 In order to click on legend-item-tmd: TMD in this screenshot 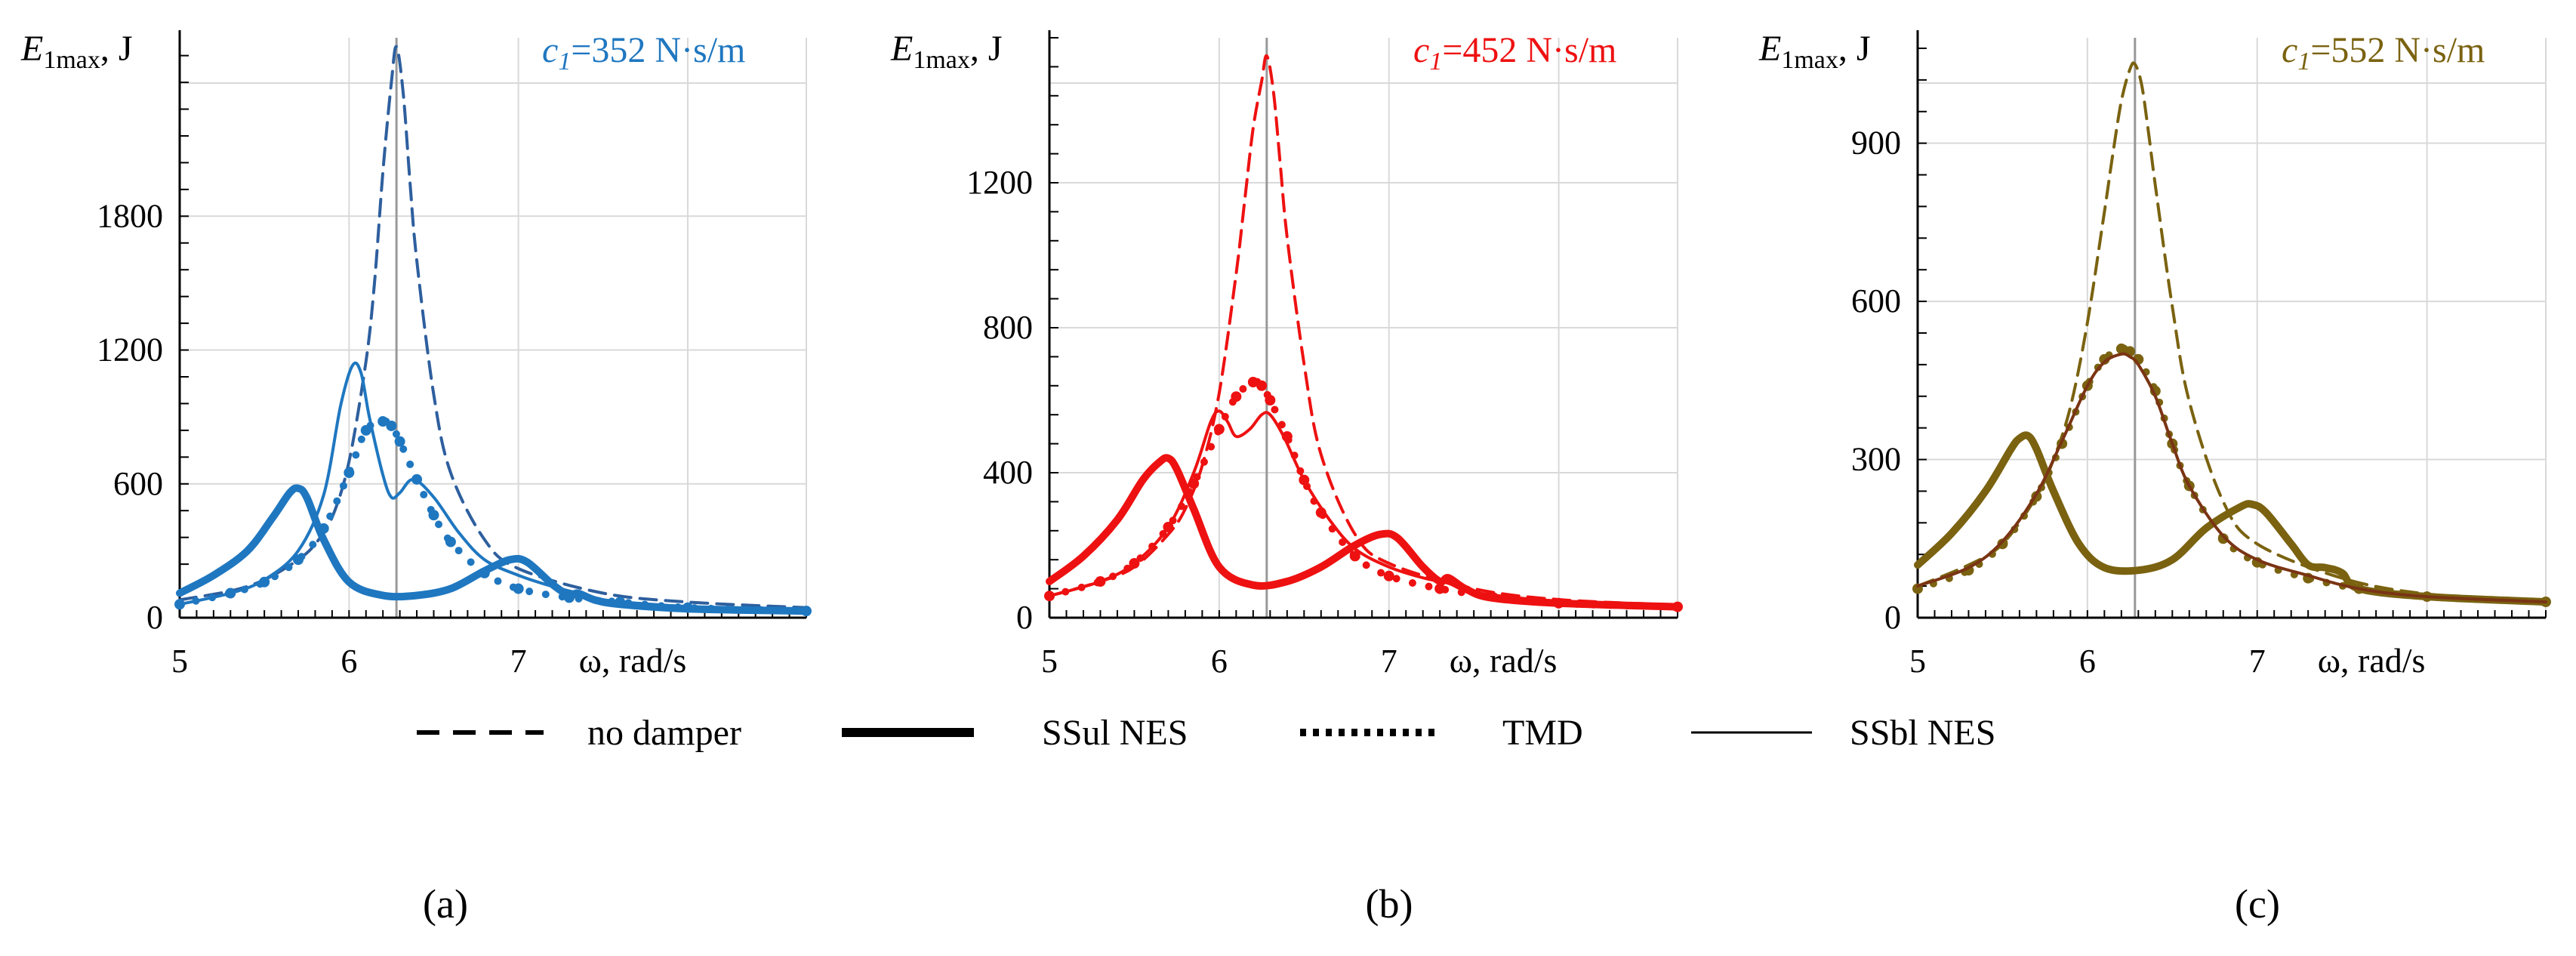, I will do `click(1441, 733)`.